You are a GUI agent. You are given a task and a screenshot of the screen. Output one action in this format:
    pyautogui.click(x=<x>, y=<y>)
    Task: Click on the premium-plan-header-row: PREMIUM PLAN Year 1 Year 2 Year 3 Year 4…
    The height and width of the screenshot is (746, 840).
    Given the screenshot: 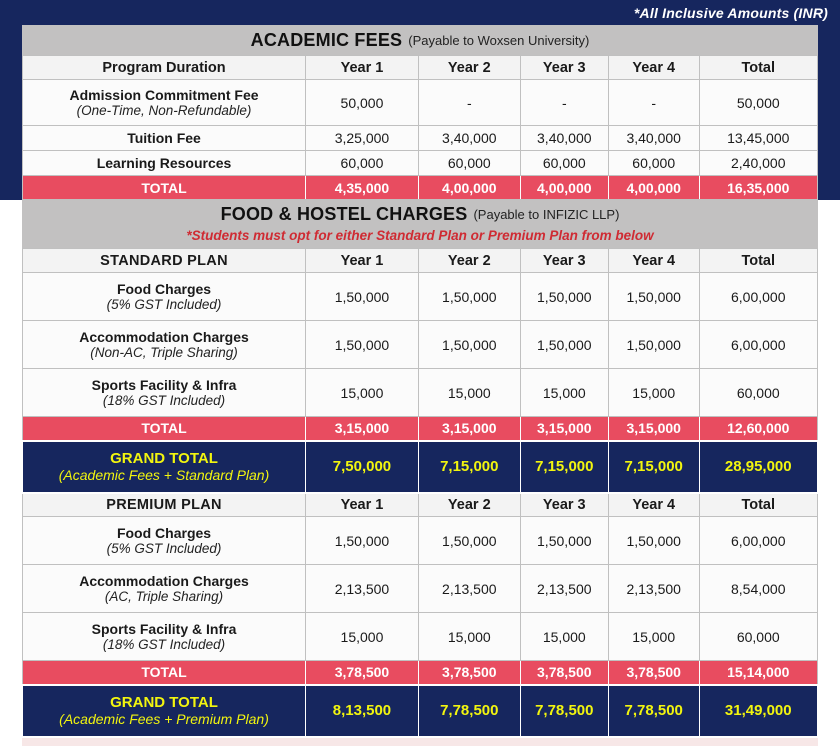 What is the action you would take?
    pyautogui.click(x=420, y=504)
    